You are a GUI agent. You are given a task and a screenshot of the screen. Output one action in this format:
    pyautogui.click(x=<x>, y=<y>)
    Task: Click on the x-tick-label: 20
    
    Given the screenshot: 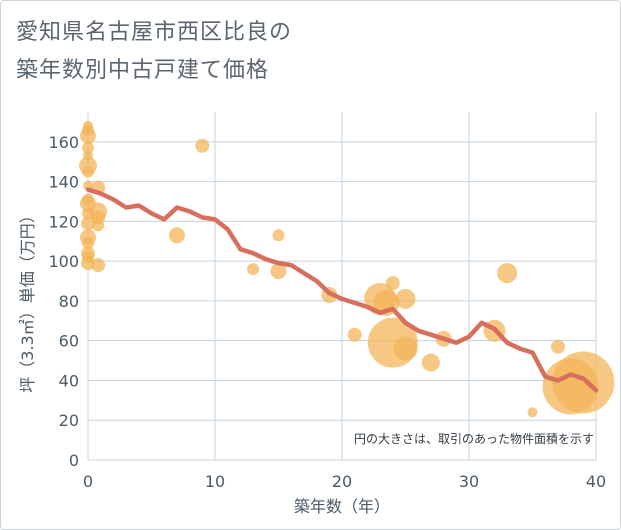 What is the action you would take?
    pyautogui.click(x=342, y=481)
    